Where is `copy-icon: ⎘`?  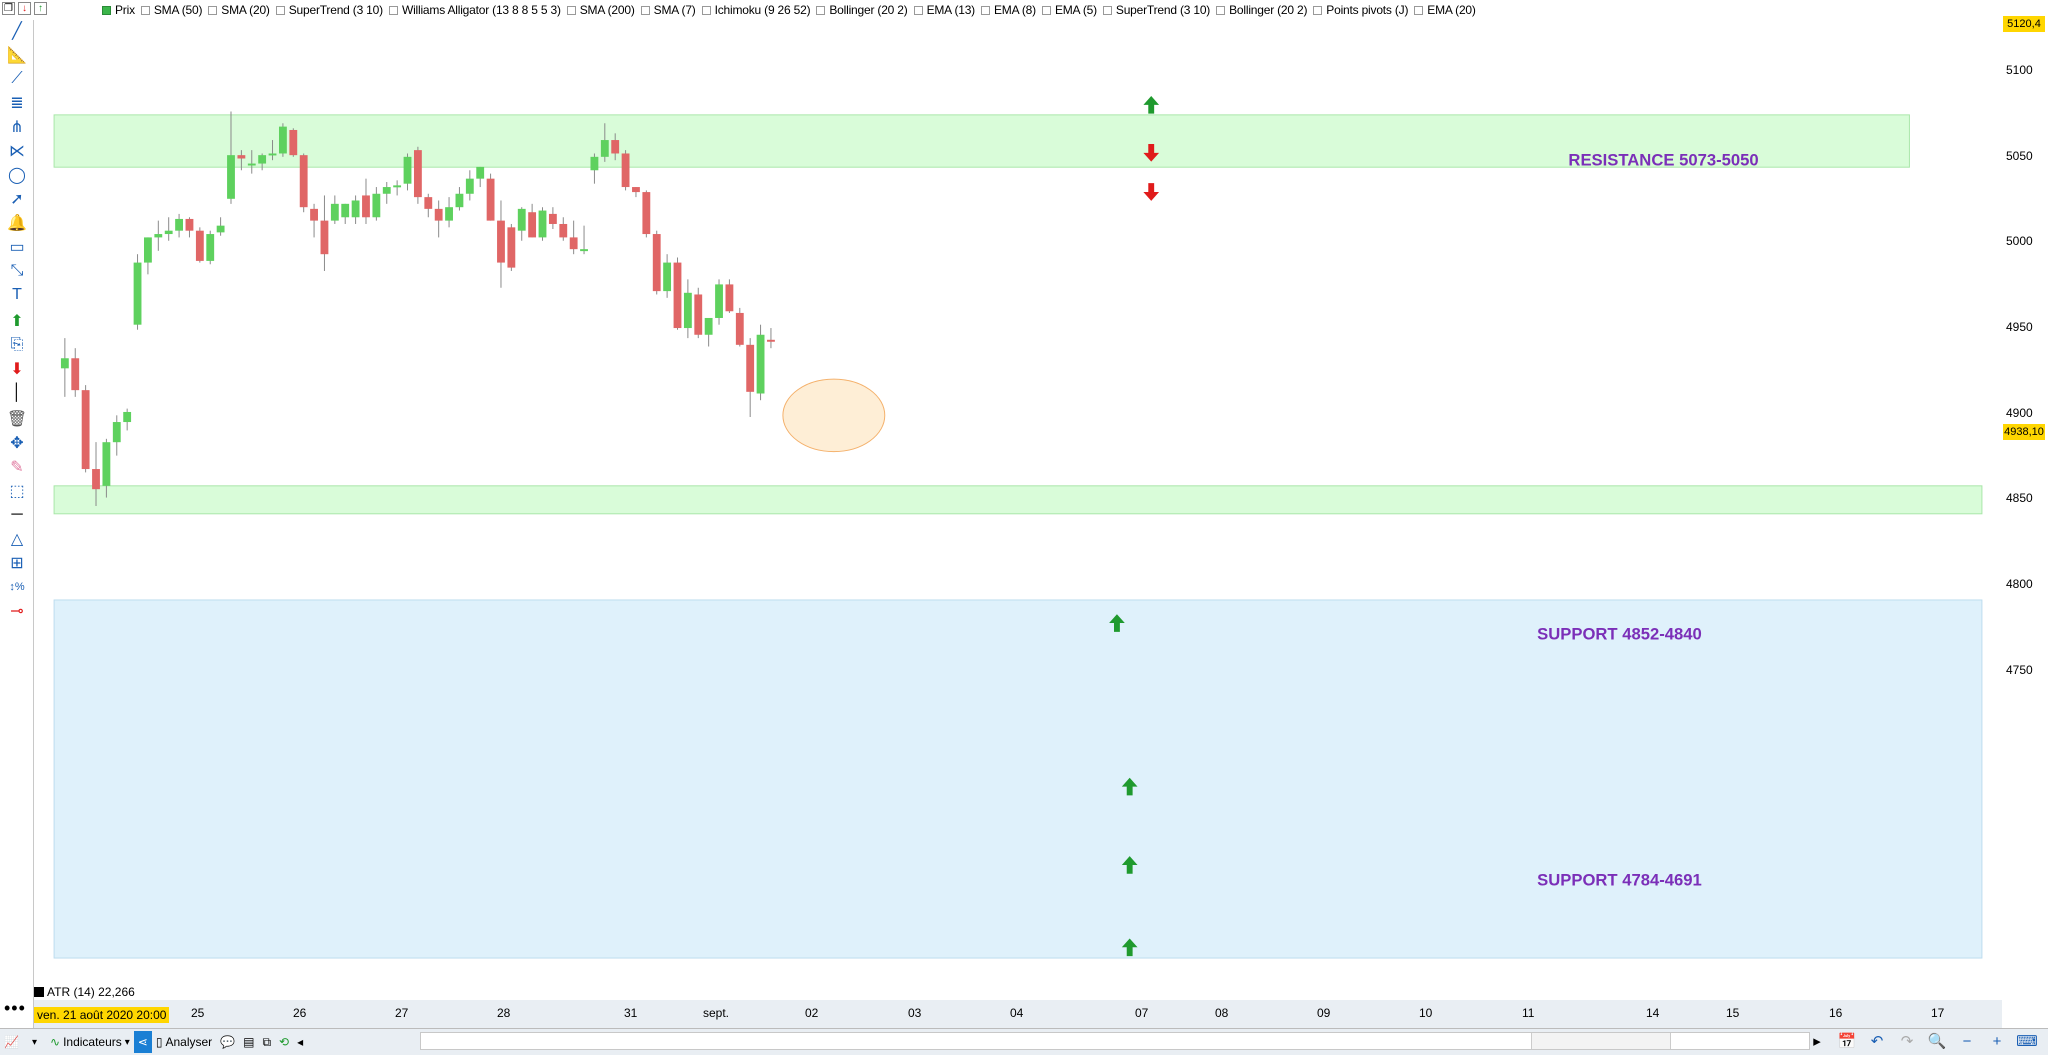
copy-icon: ⎘ is located at coordinates (17, 344).